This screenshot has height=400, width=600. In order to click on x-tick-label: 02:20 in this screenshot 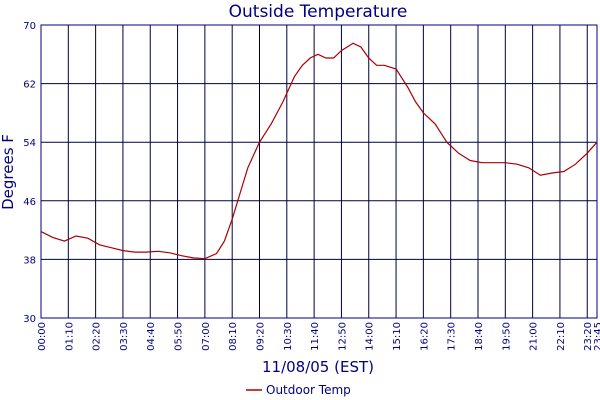, I will do `click(97, 336)`.